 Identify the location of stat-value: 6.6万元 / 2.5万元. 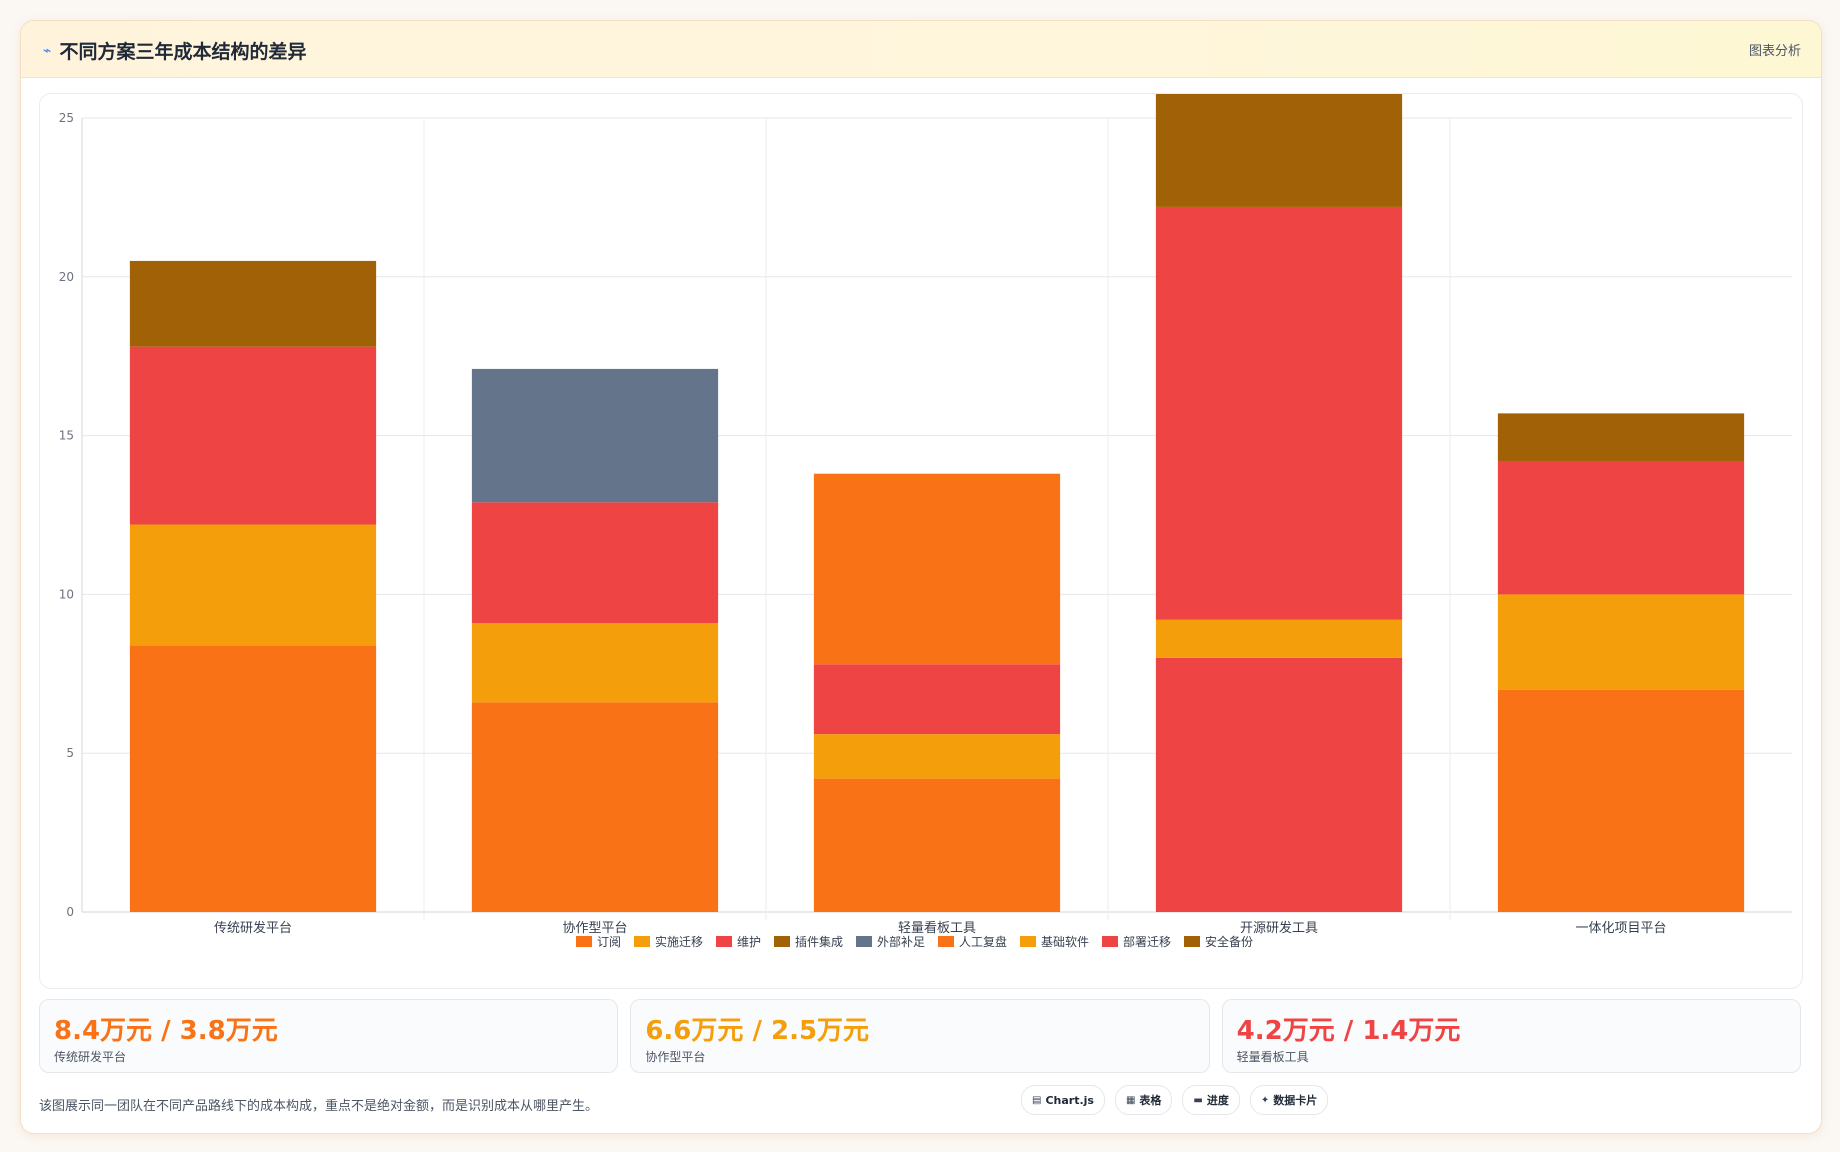
(757, 1031).